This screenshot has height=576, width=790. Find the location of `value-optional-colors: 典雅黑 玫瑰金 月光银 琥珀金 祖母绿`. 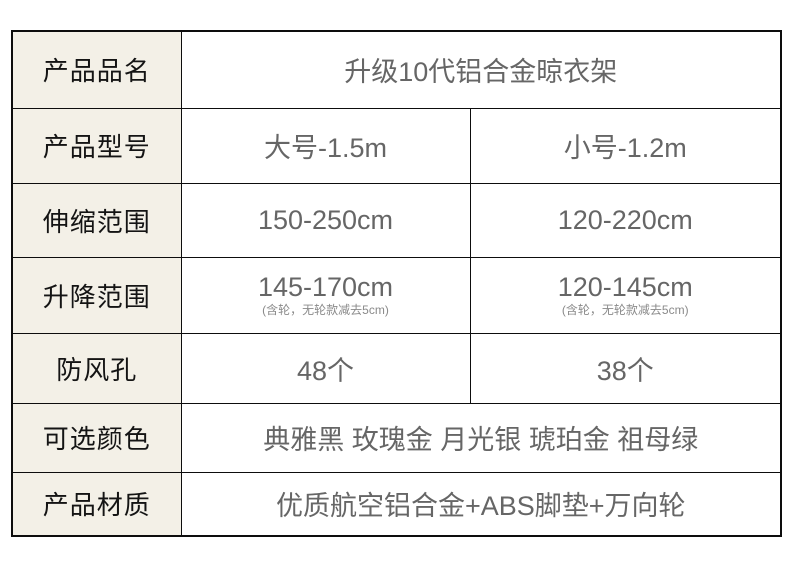

value-optional-colors: 典雅黑 玫瑰金 月光银 琥珀金 祖母绿 is located at coordinates (481, 437).